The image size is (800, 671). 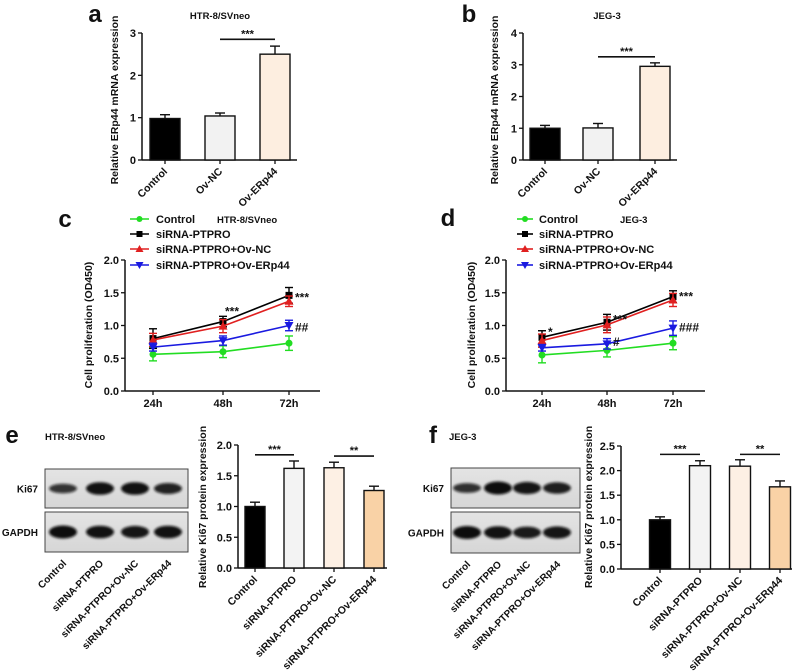 I want to click on y-tick-label: 1, so click(x=133, y=119).